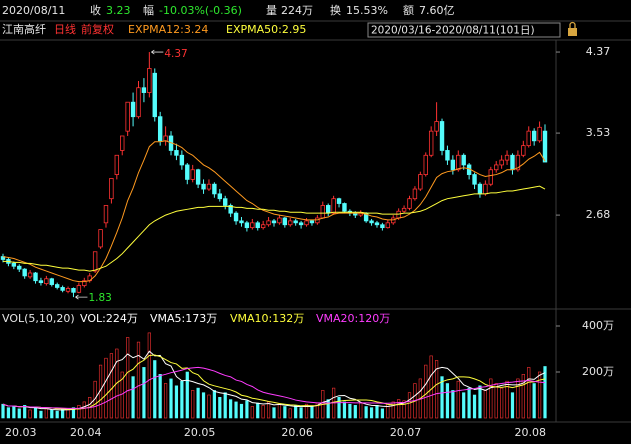 The height and width of the screenshot is (444, 631). What do you see at coordinates (530, 432) in the screenshot?
I see `x-tick-label: 20.08` at bounding box center [530, 432].